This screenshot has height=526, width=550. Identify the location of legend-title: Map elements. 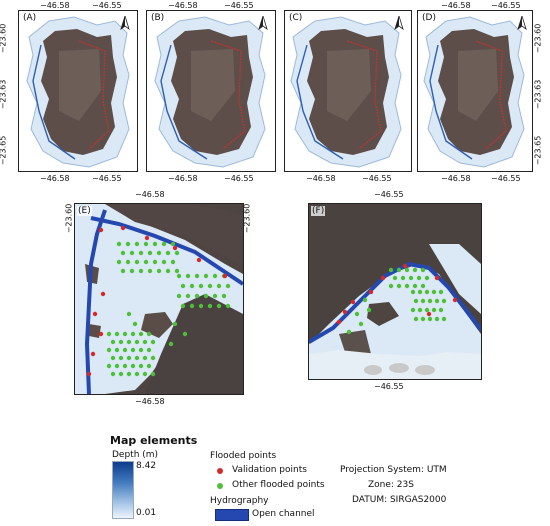
(154, 440).